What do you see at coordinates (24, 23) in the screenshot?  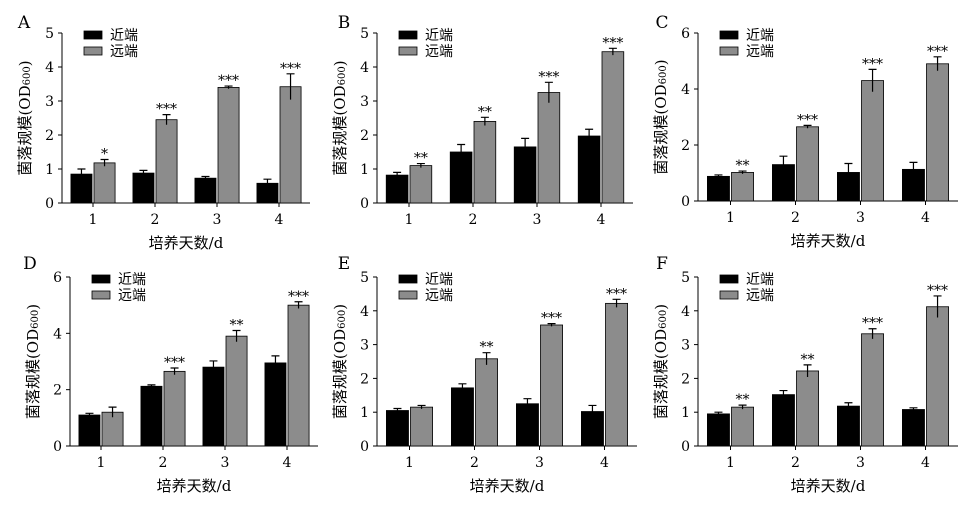 I see `panel-label: A` at bounding box center [24, 23].